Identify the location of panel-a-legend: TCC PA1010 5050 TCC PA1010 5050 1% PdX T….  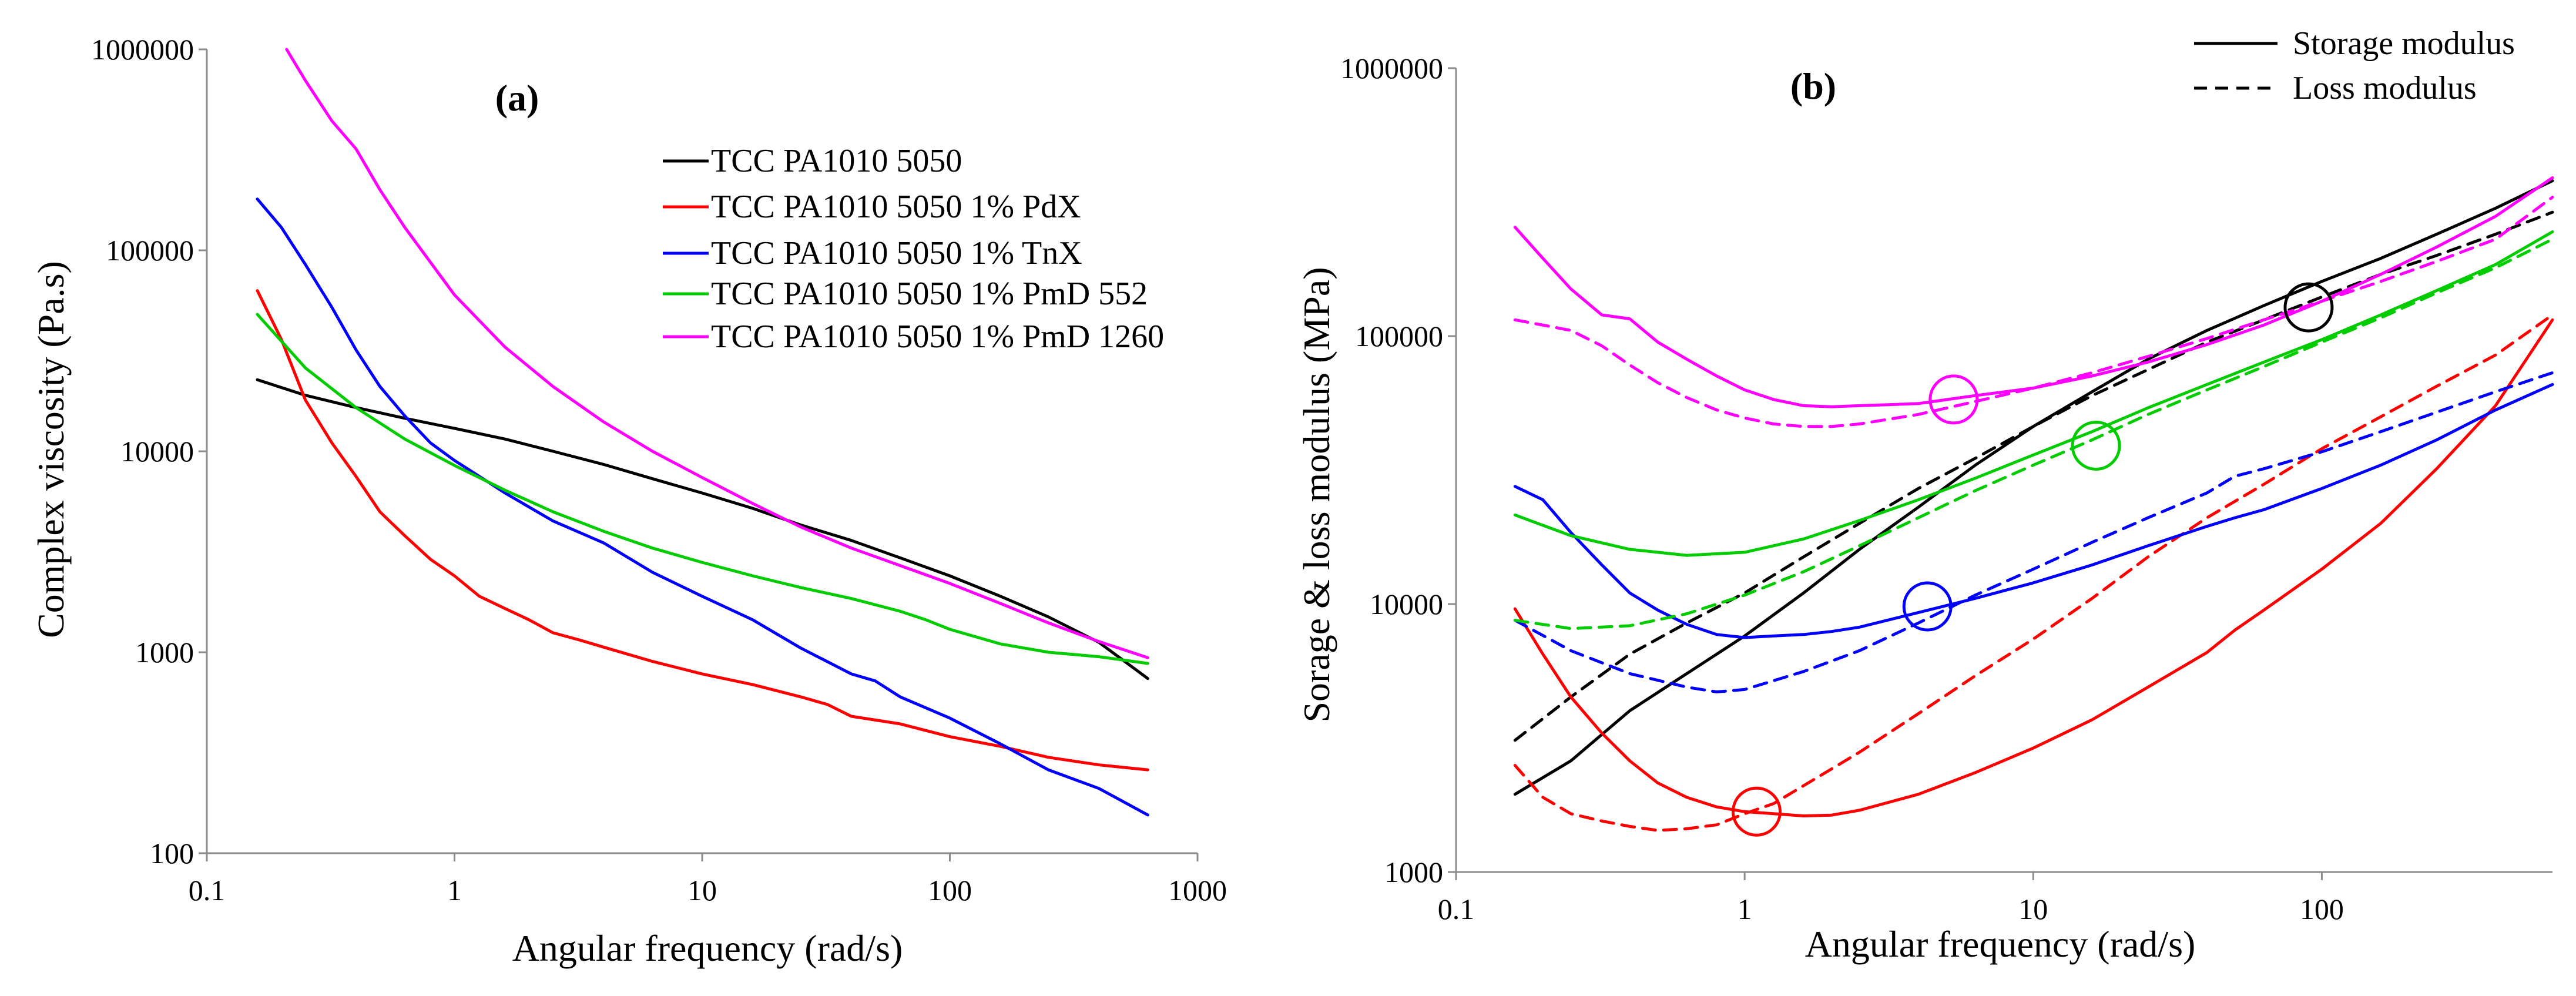
(913, 249).